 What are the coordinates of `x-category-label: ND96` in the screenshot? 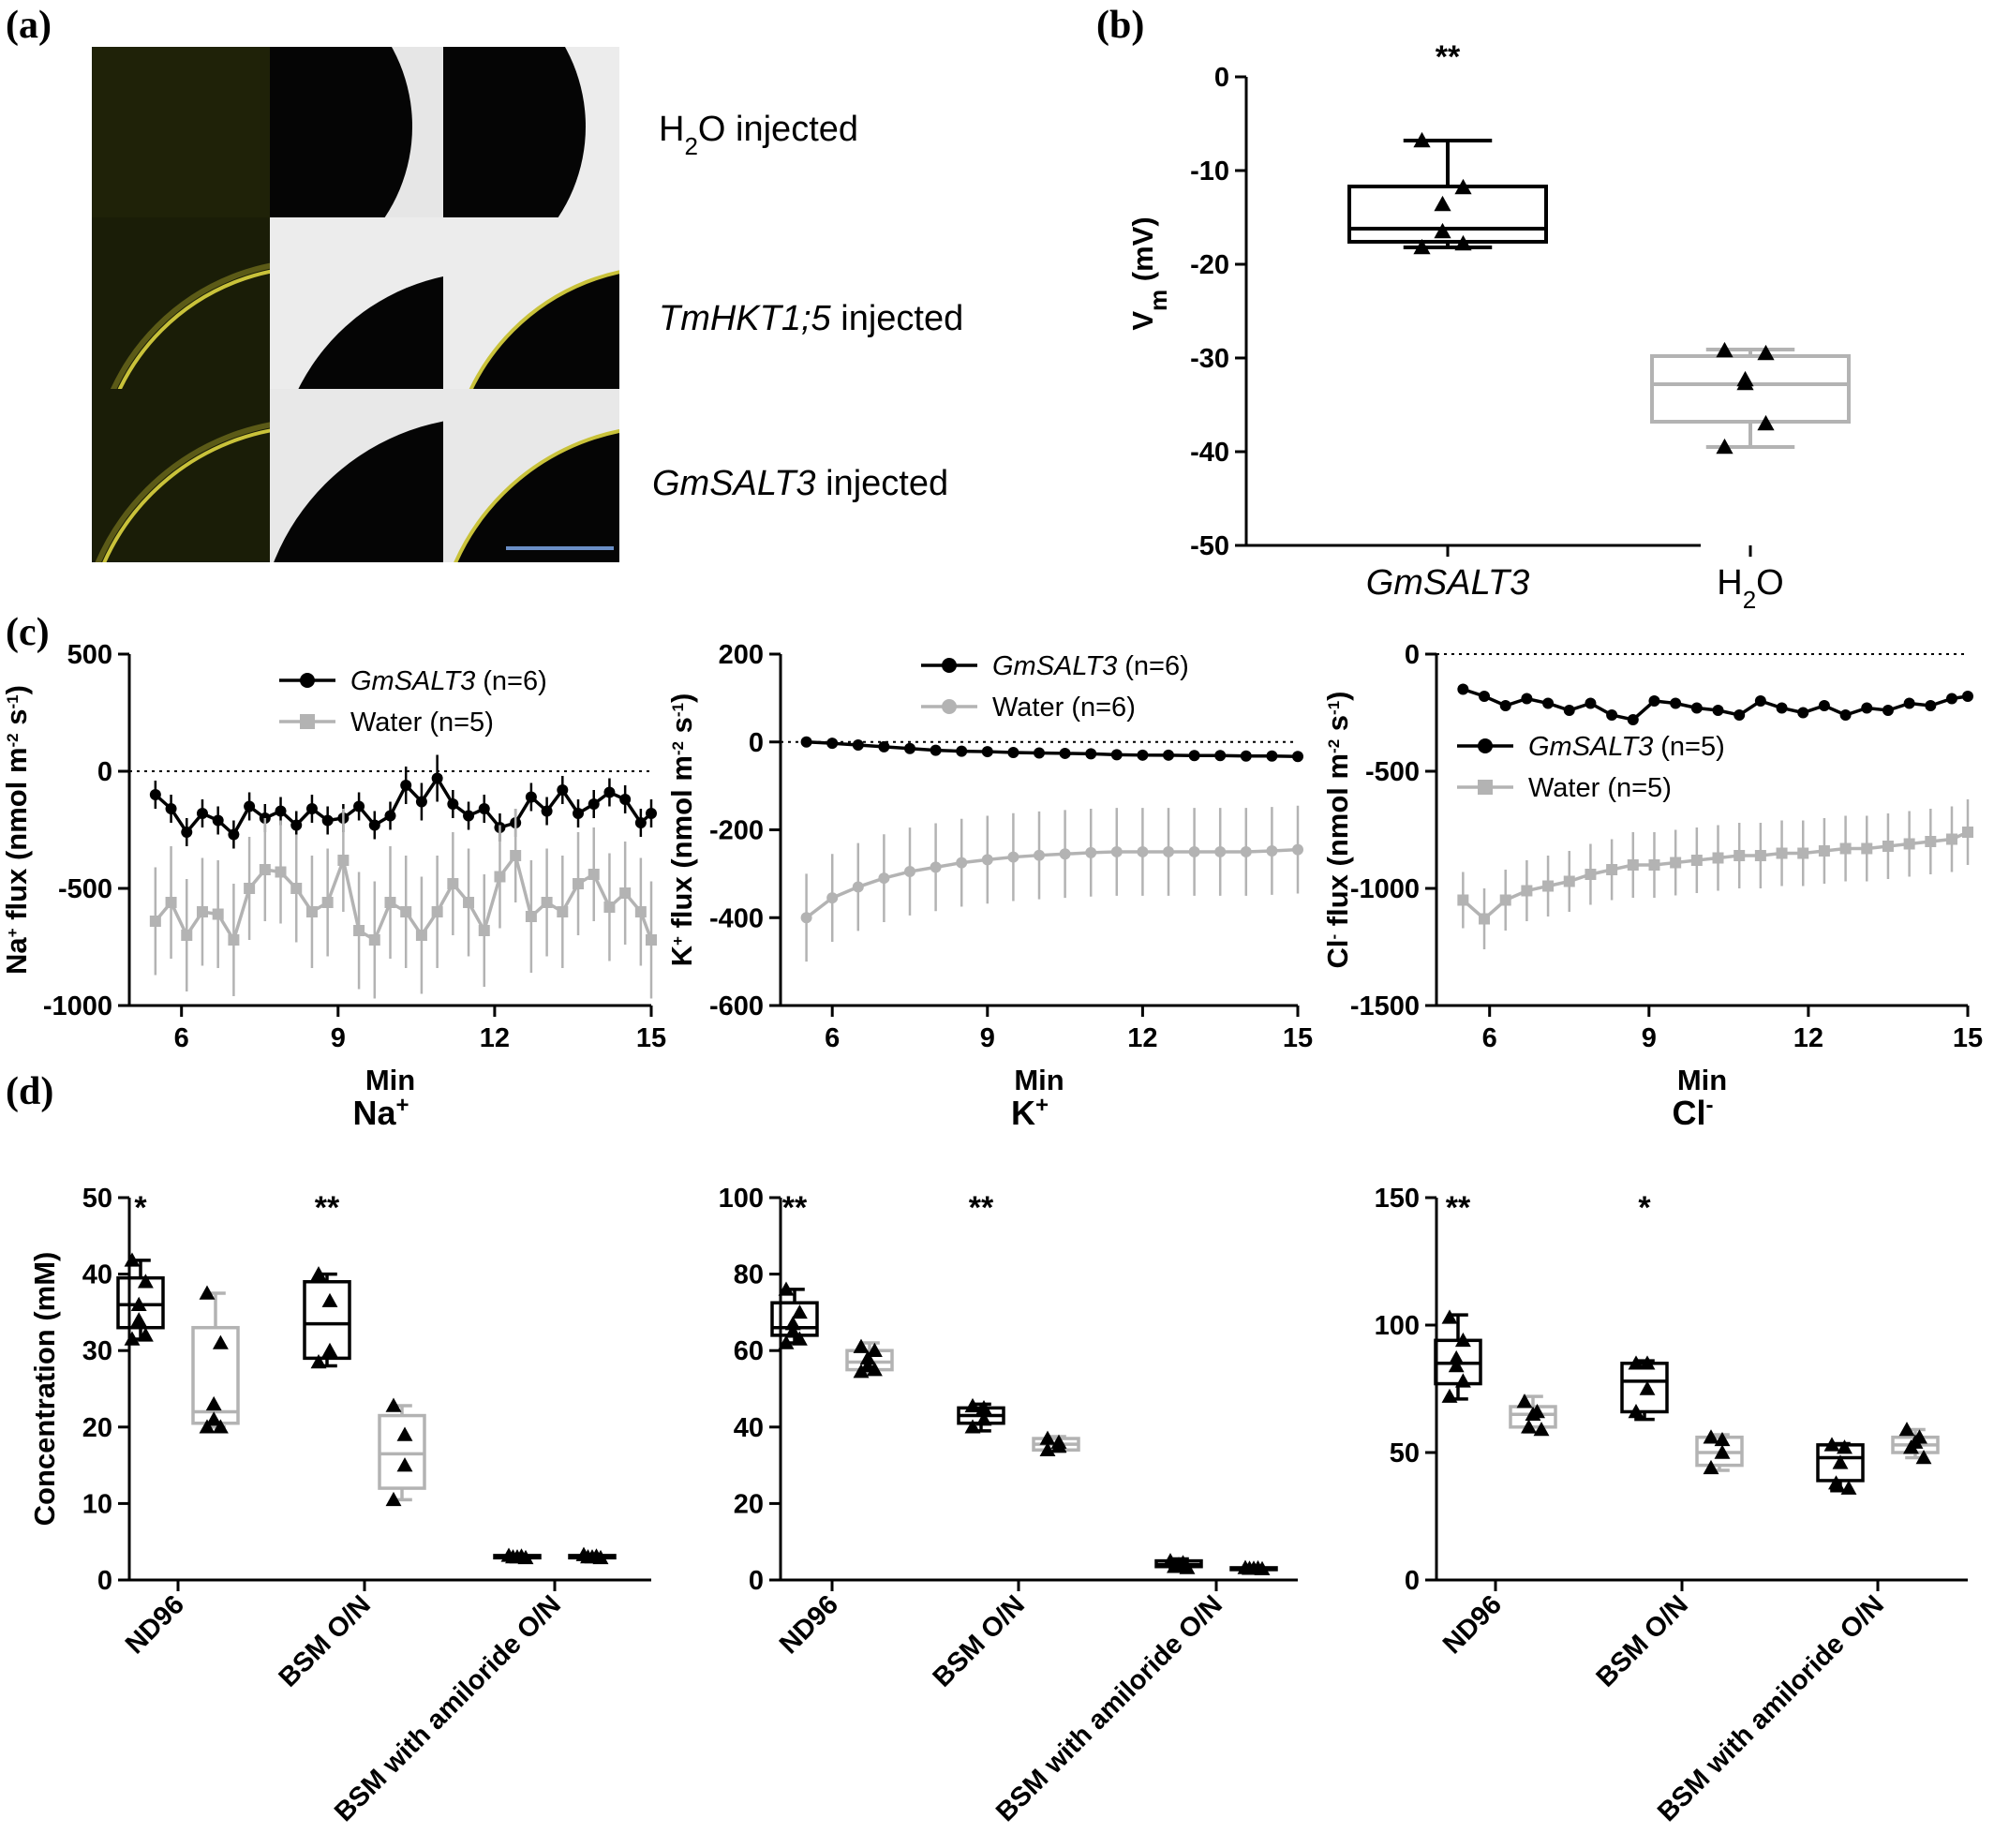 It's located at (1472, 1624).